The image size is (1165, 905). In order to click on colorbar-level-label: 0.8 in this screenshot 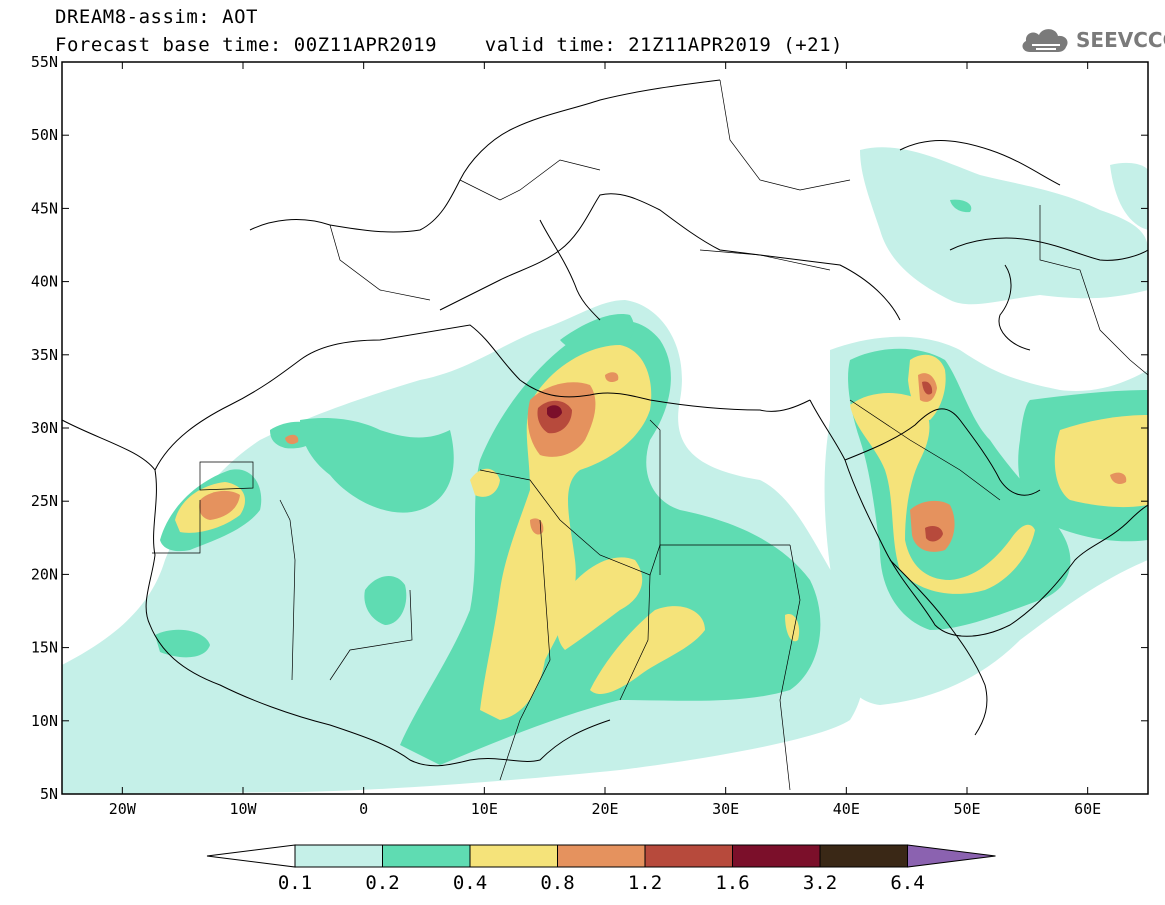, I will do `click(557, 883)`.